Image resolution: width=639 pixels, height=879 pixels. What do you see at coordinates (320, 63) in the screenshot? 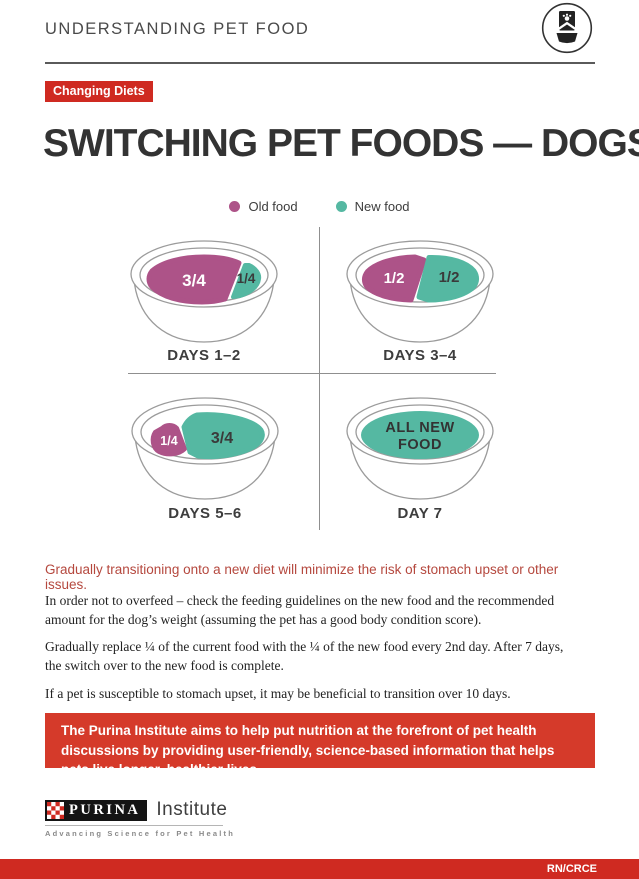
I see `header-divider` at bounding box center [320, 63].